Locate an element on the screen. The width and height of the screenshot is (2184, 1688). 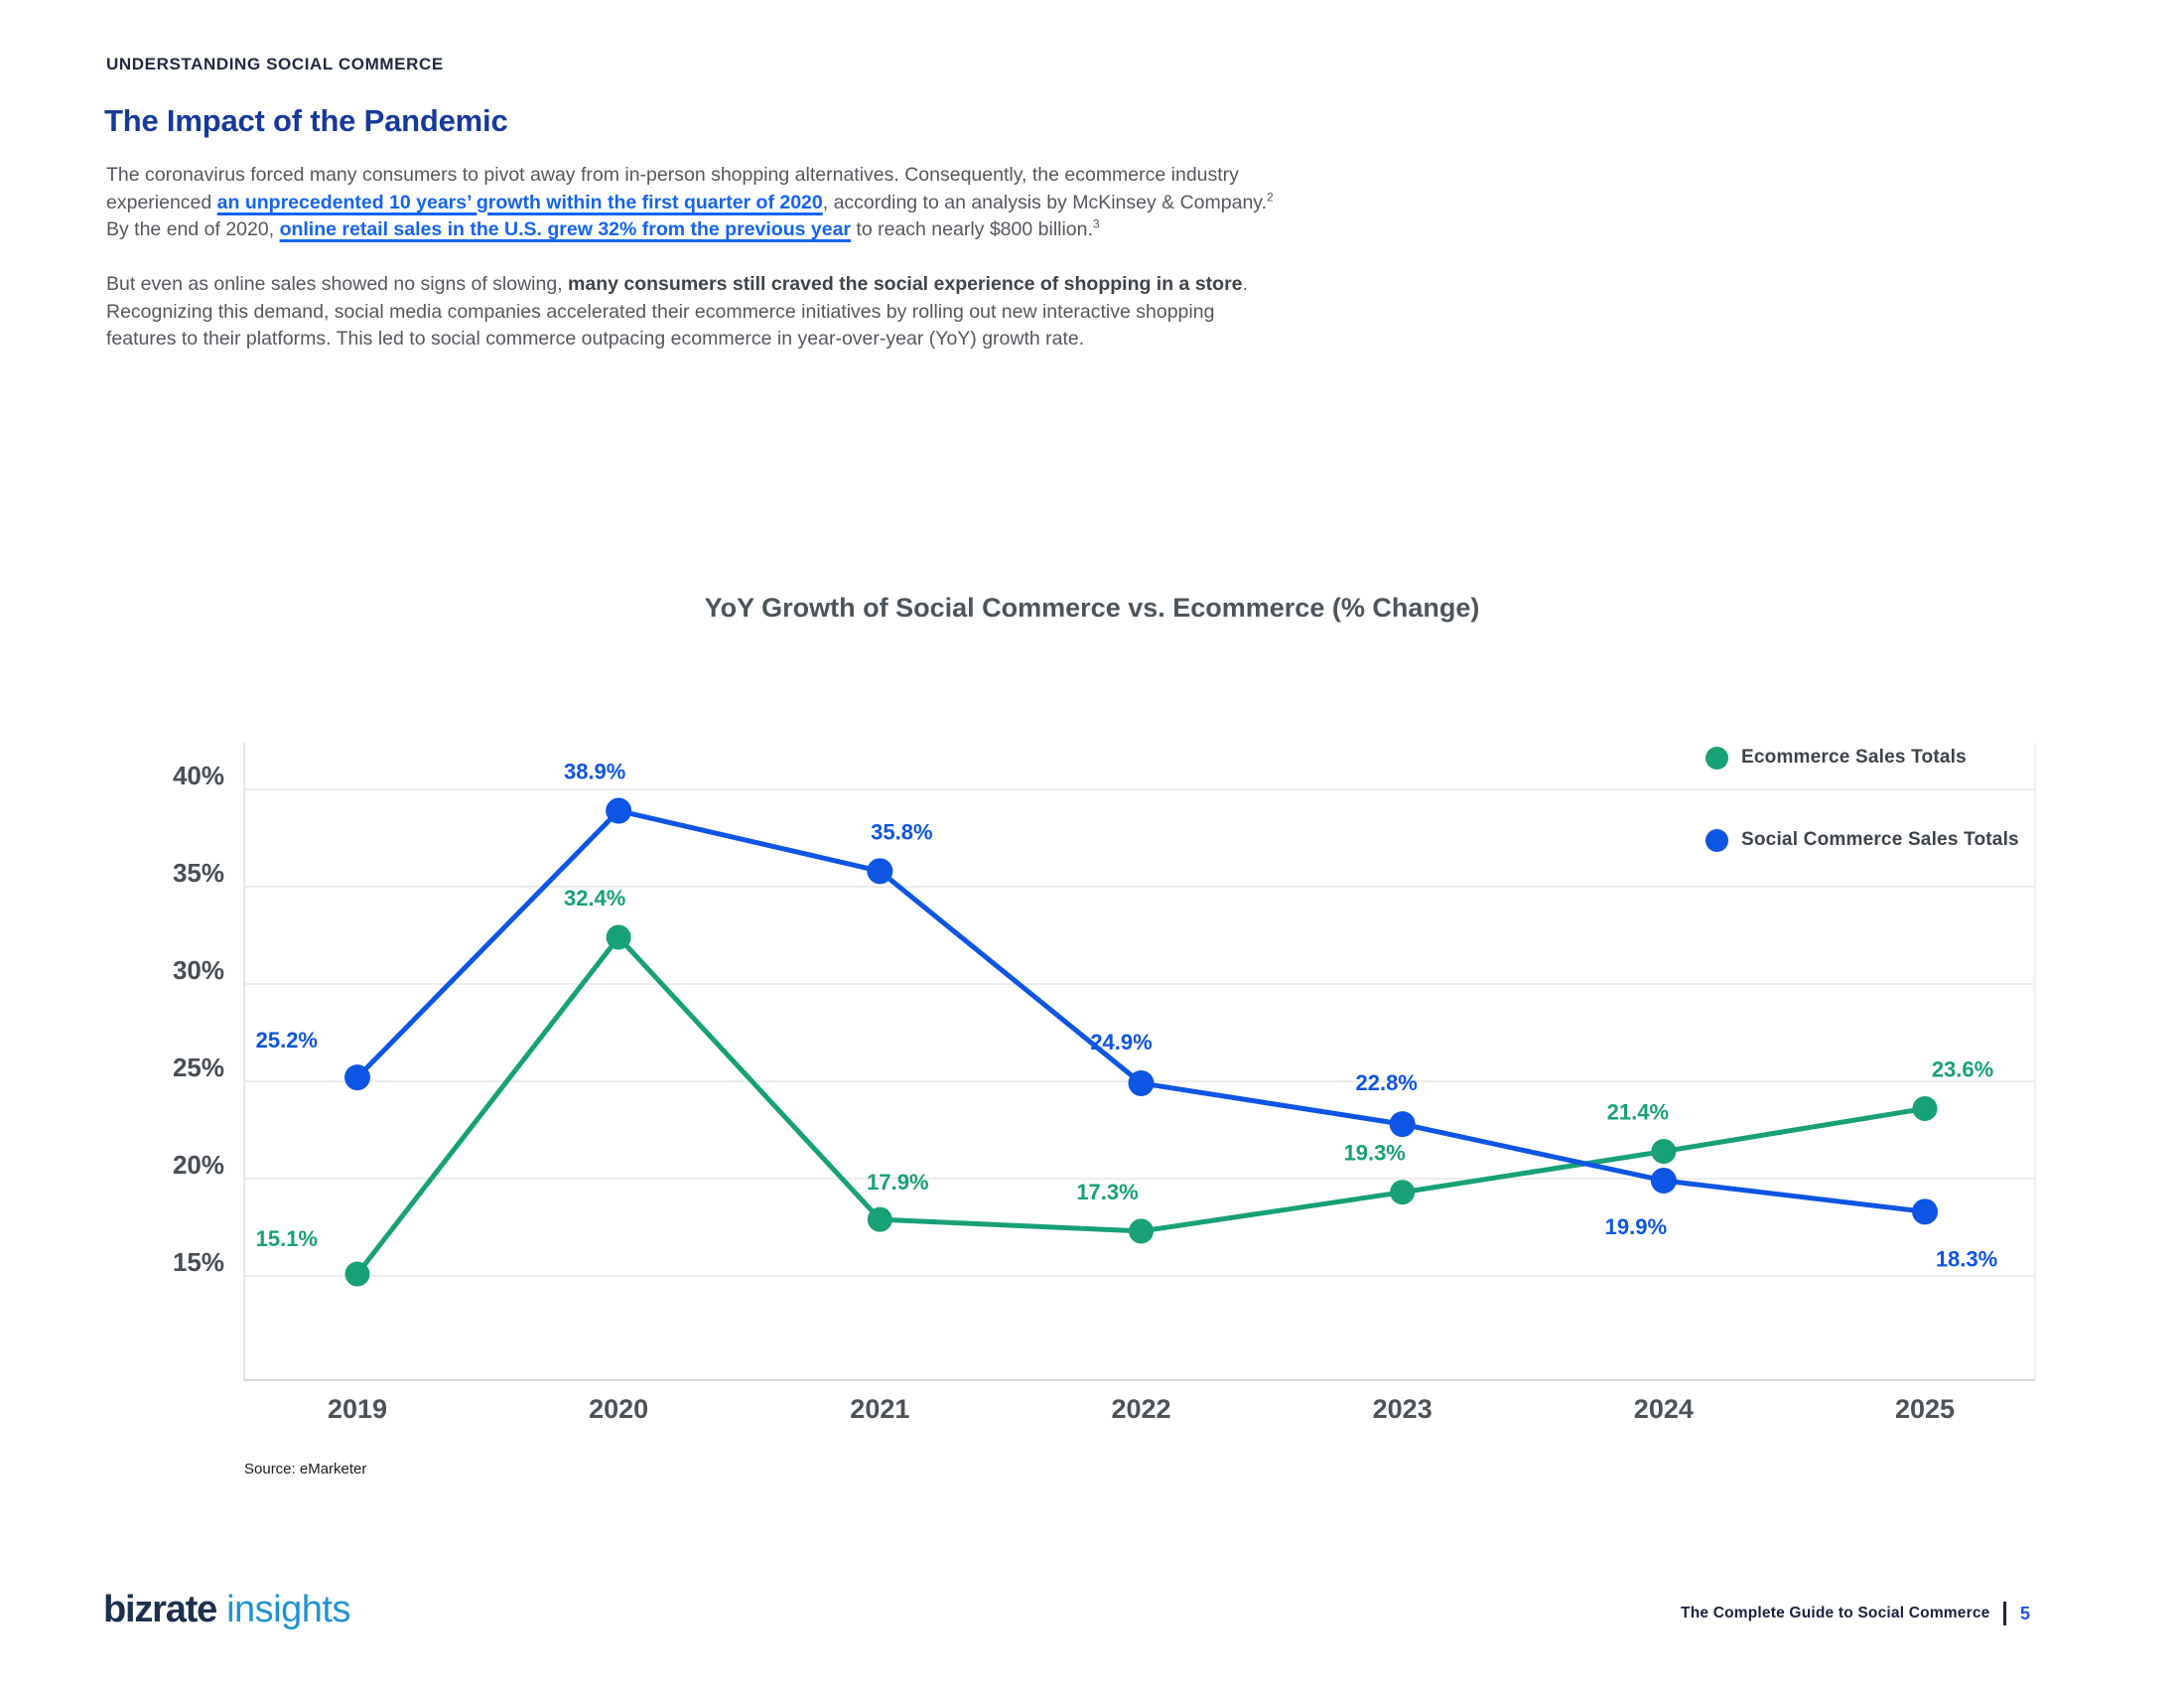
data-point-label: 19.3% is located at coordinates (1374, 1153).